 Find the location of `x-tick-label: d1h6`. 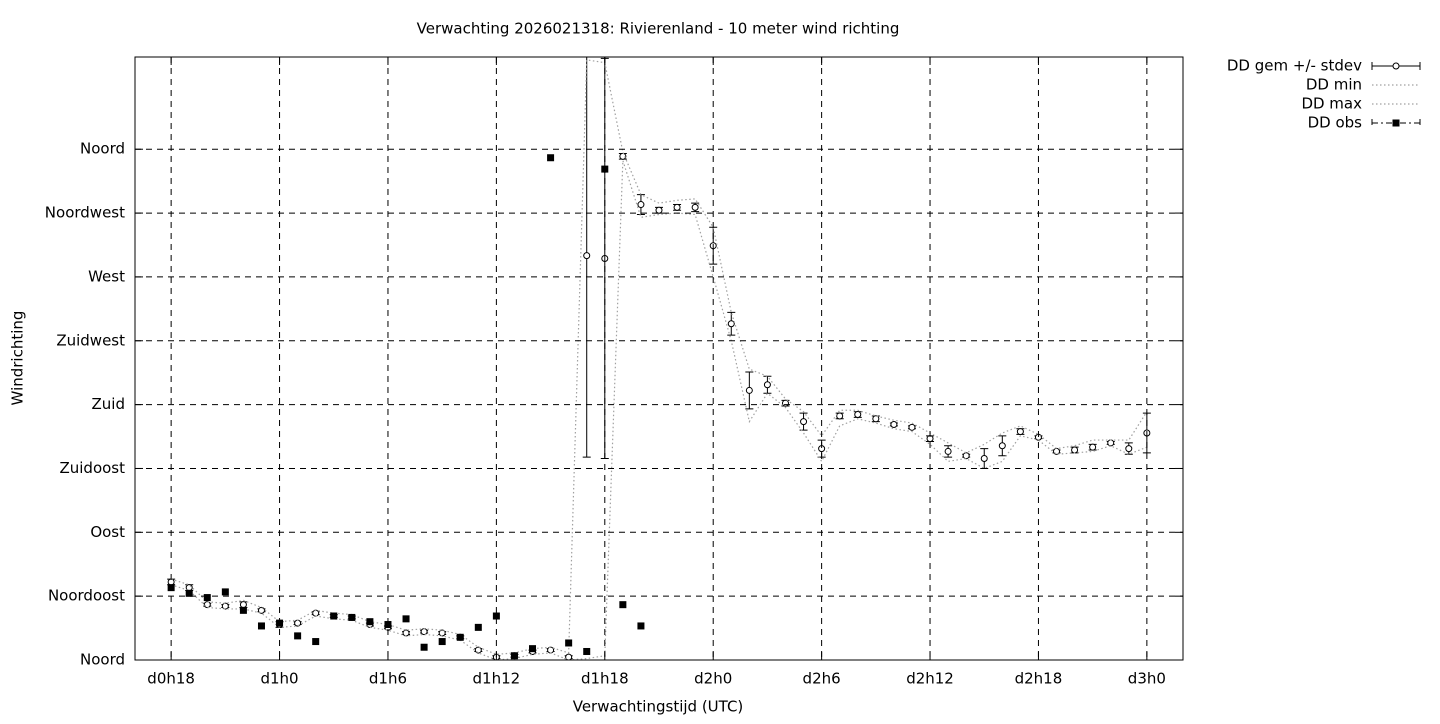

x-tick-label: d1h6 is located at coordinates (388, 679).